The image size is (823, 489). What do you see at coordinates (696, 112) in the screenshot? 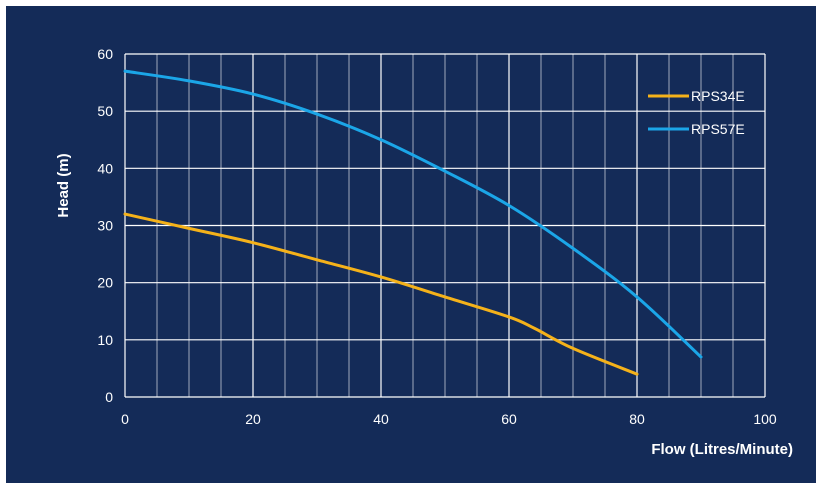
I see `legend: RPS34E RPS57E` at bounding box center [696, 112].